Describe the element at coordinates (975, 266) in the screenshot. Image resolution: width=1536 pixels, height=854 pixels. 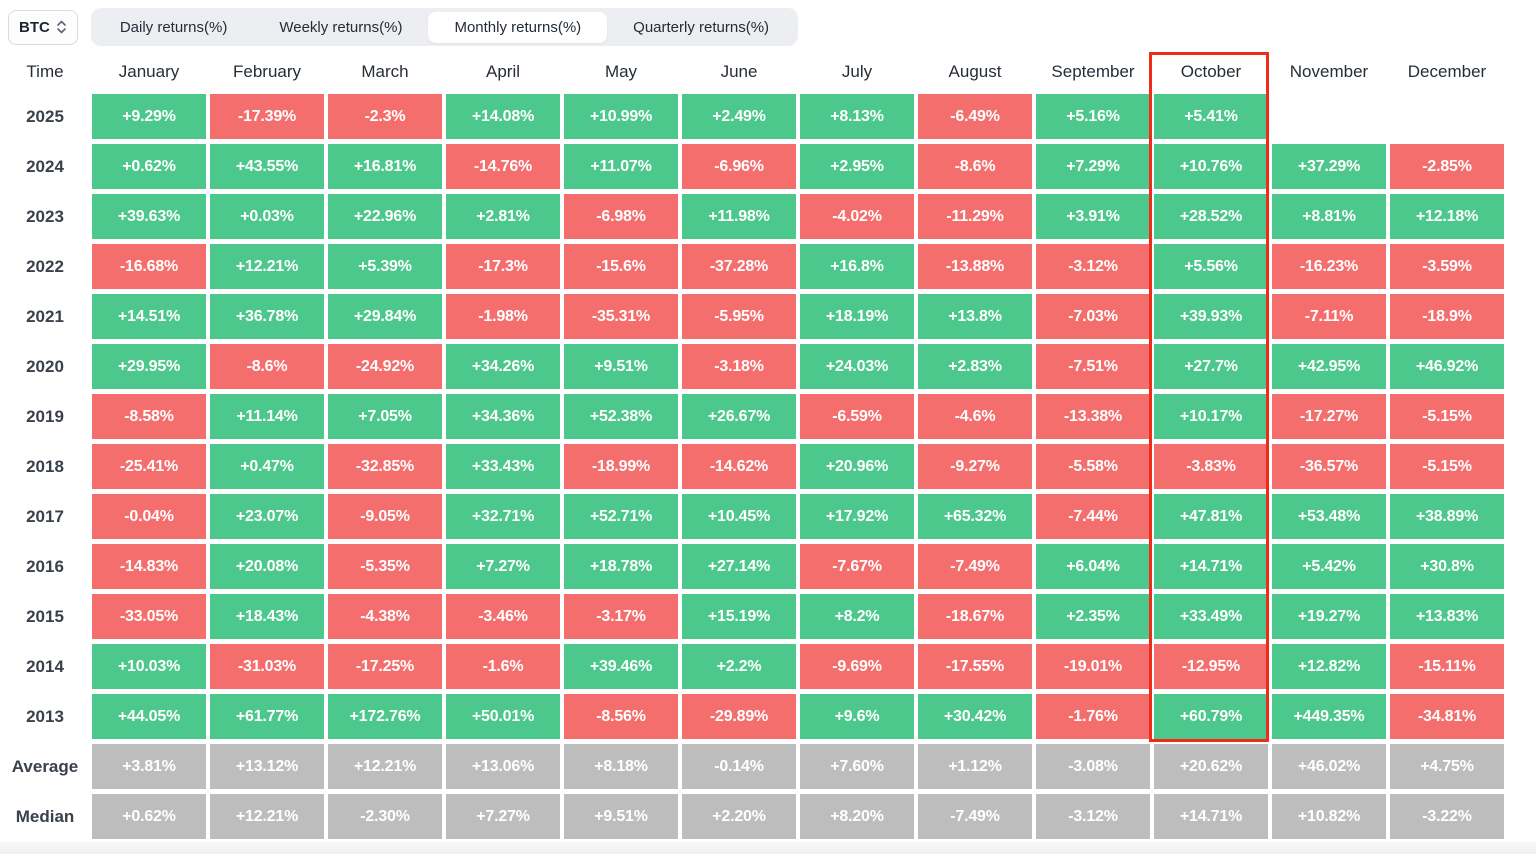
I see `return-cell: -13.88%` at that location.